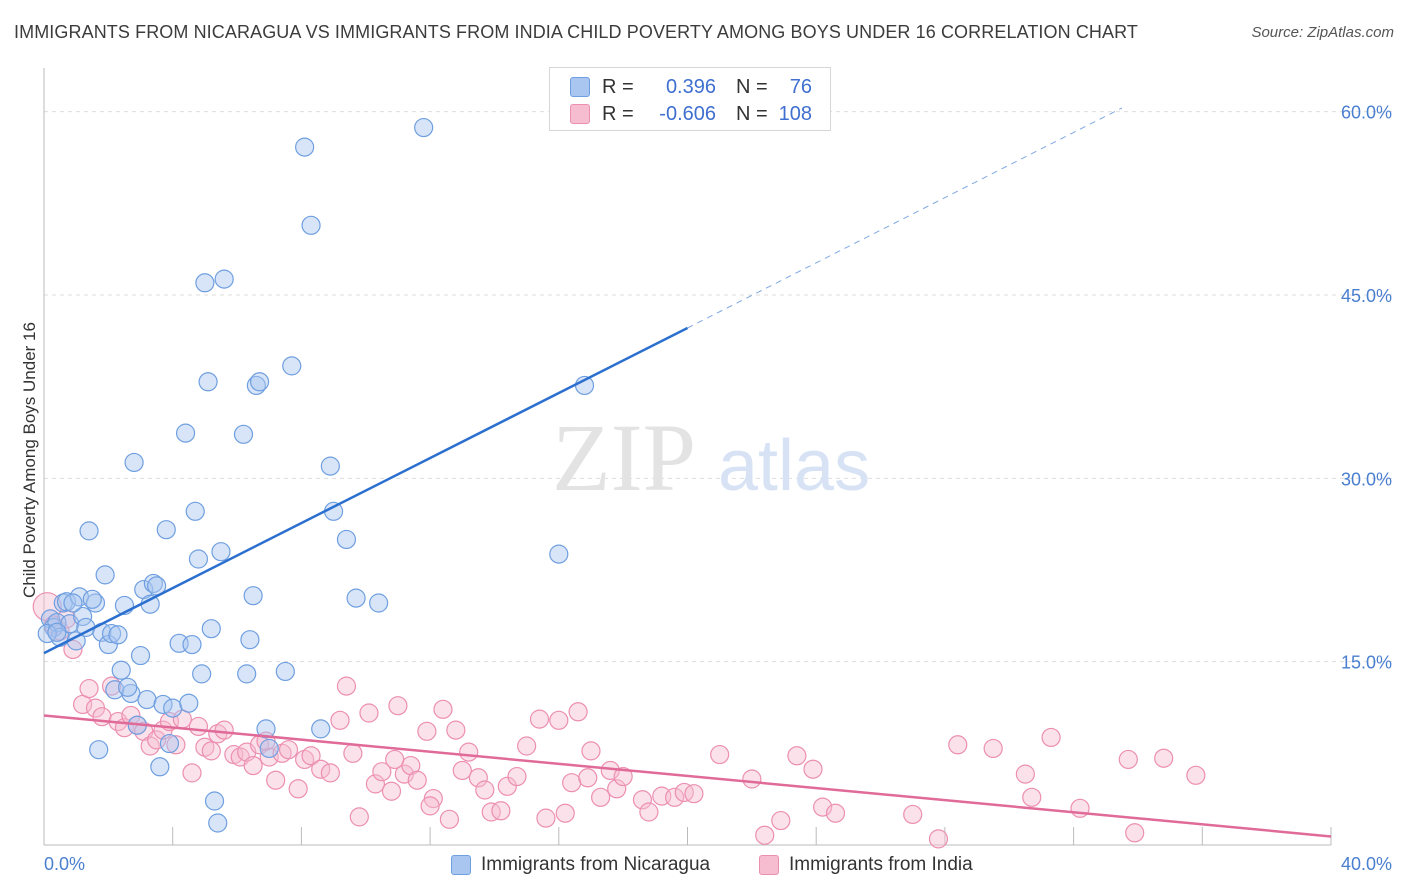  I want to click on x-tick-label: 0.0%, so click(64, 864).